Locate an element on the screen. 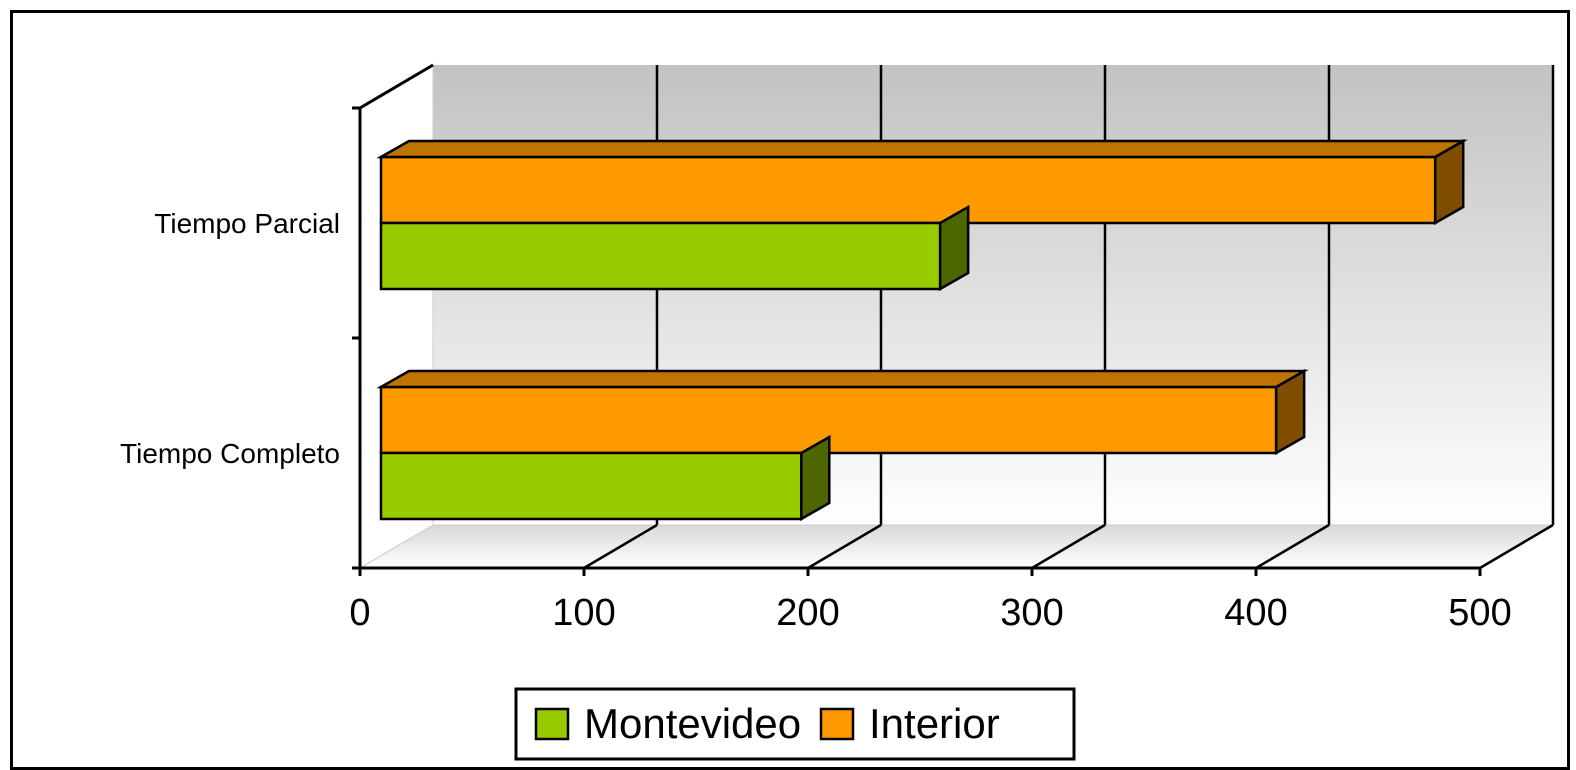 Image resolution: width=1576 pixels, height=770 pixels. chart-floor is located at coordinates (956, 546).